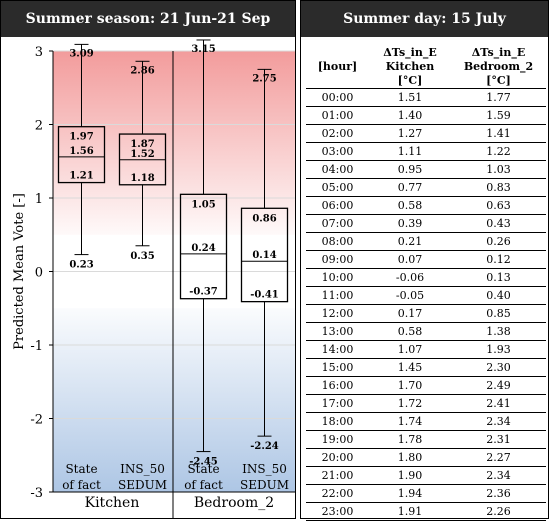  What do you see at coordinates (203, 204) in the screenshot?
I see `q3-value-label: 1.05` at bounding box center [203, 204].